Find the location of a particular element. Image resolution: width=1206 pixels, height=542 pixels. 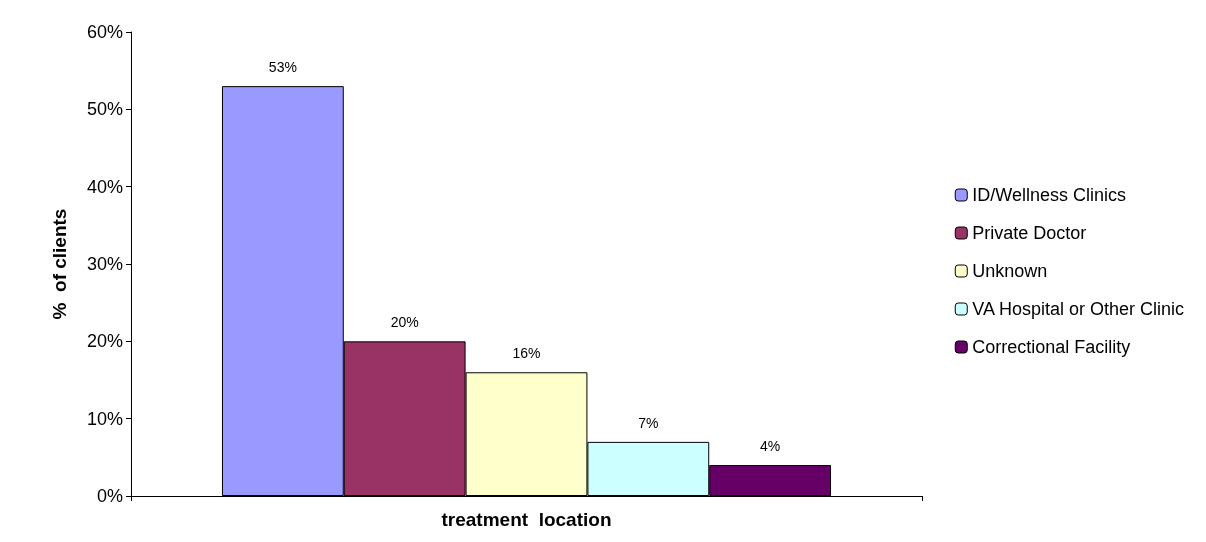

legend-label: VA Hospital or Other Clinic is located at coordinates (1078, 309).